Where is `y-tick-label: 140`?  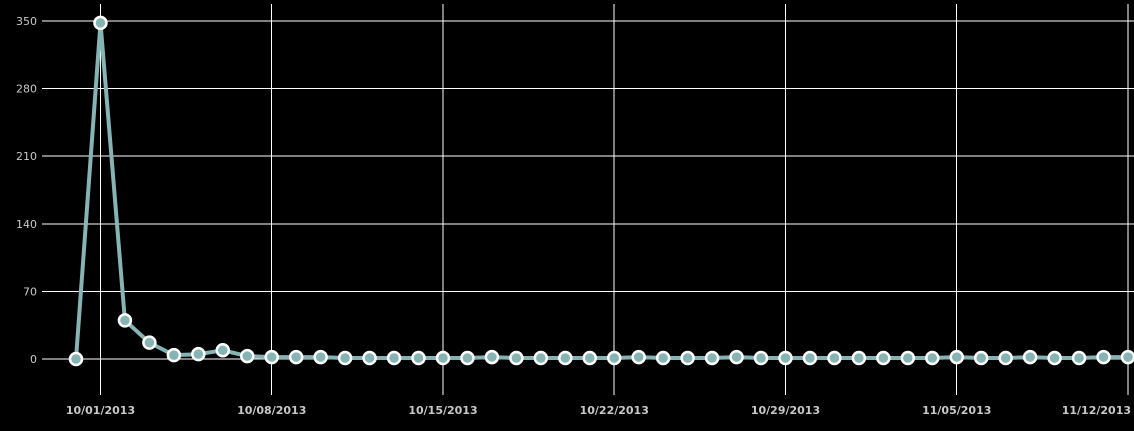 y-tick-label: 140 is located at coordinates (26, 224).